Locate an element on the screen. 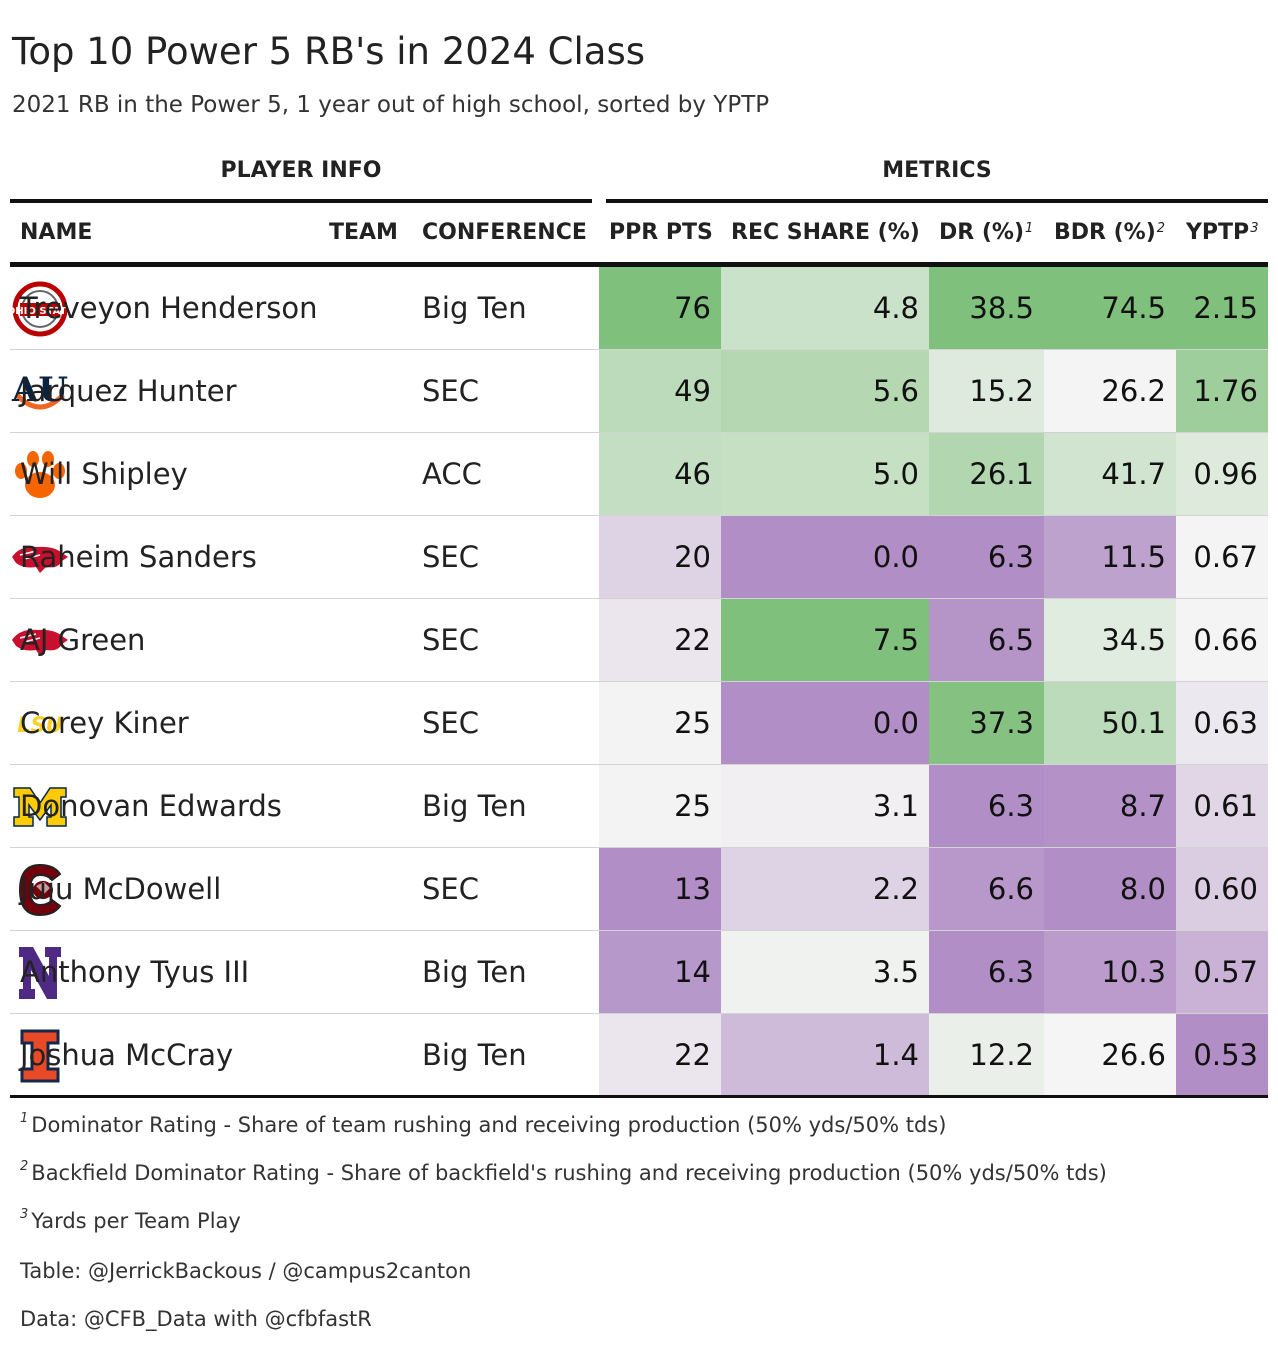 The height and width of the screenshot is (1359, 1278). dr-cell: 15.2 is located at coordinates (986, 391).